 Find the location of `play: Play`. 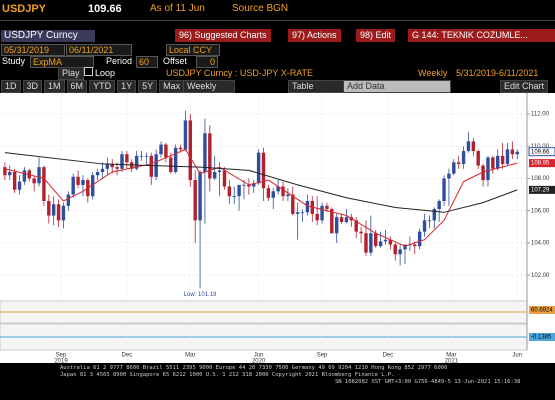

play: Play is located at coordinates (71, 73).